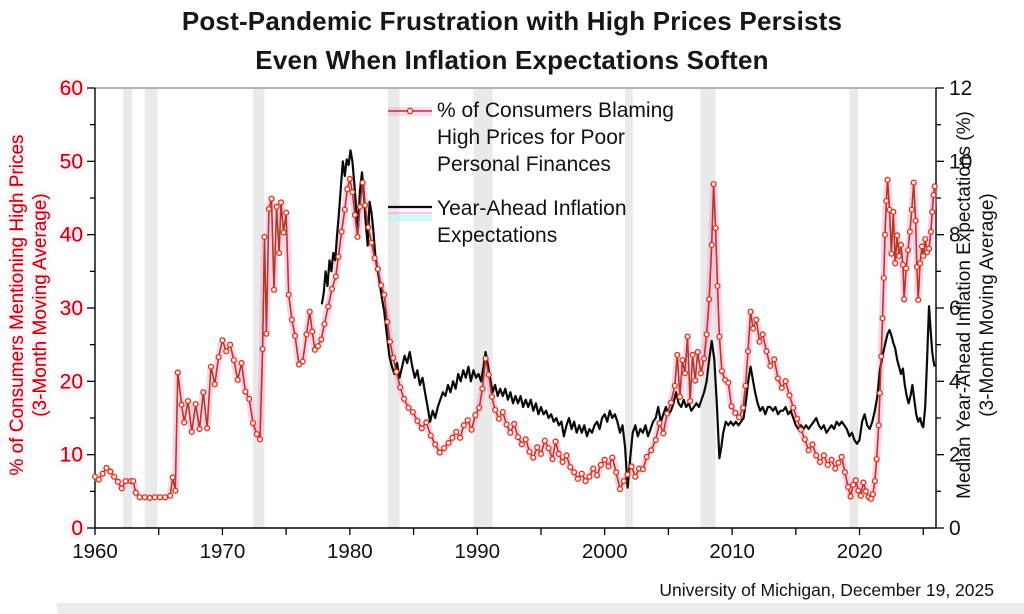  I want to click on legend-item-inflation-expectations: Year-Ahead Inflation Expectations, so click(538, 222).